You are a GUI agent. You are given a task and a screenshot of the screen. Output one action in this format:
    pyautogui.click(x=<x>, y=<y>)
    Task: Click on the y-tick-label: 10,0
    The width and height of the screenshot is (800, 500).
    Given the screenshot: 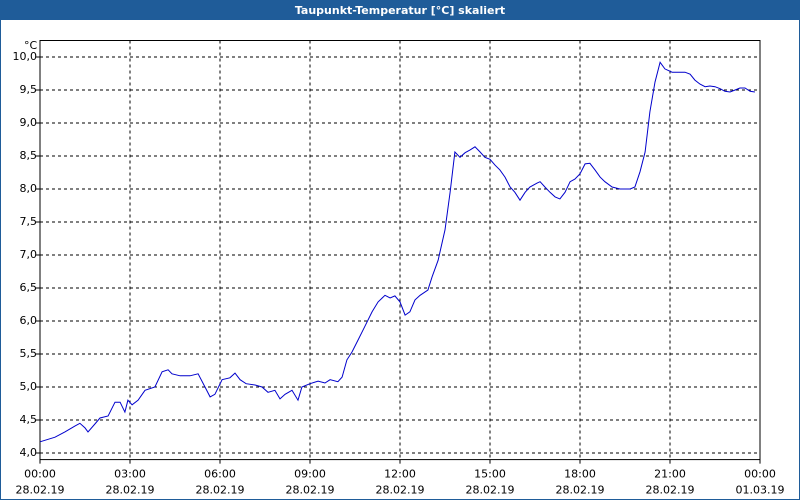 What is the action you would take?
    pyautogui.click(x=25, y=56)
    